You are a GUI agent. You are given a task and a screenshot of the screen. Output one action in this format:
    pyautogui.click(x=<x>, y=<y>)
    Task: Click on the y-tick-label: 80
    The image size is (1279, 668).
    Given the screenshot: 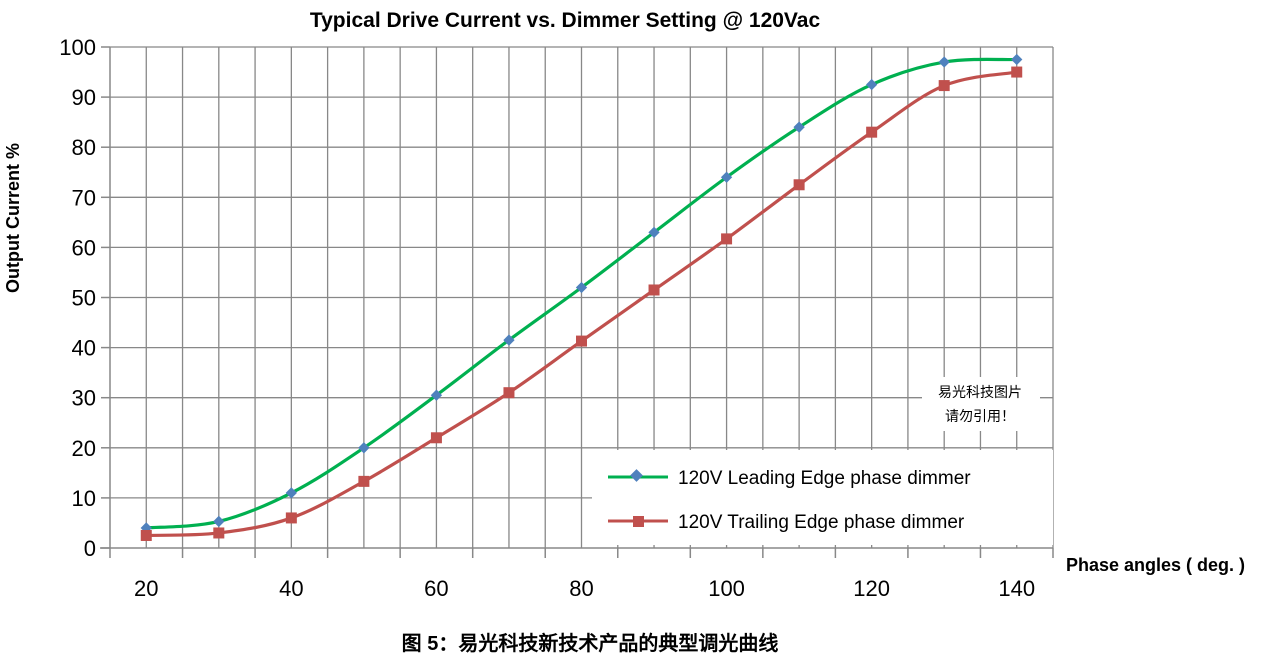 What is the action you would take?
    pyautogui.click(x=84, y=147)
    